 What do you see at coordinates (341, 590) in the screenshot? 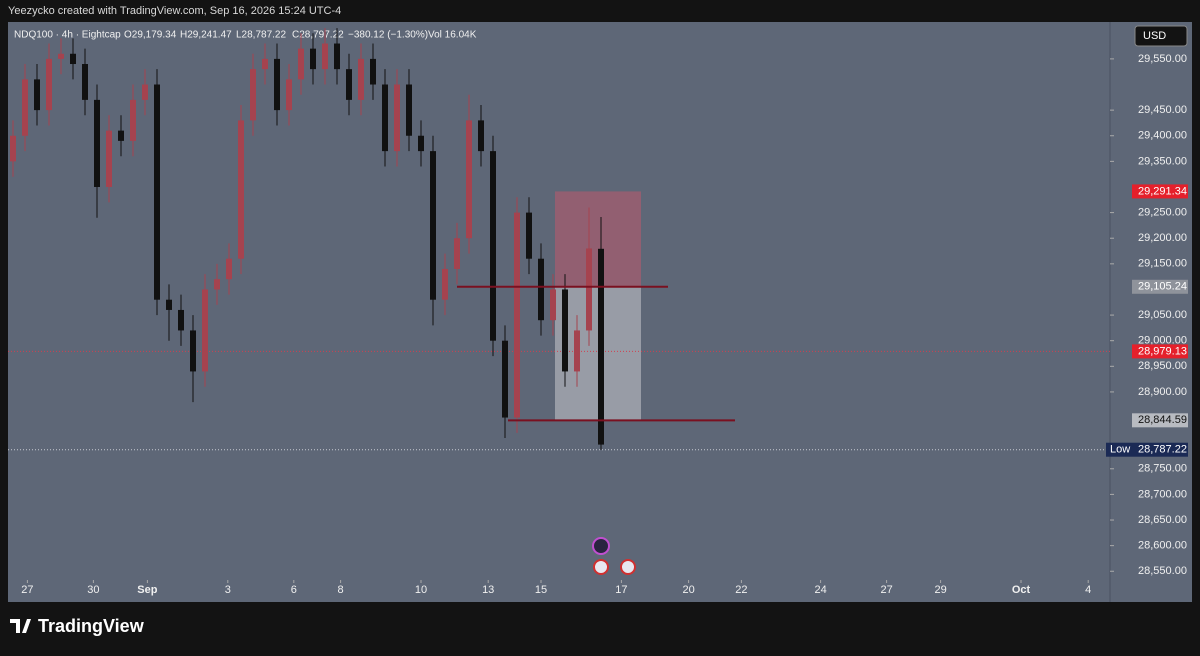
I see `x-tick-label: 8` at bounding box center [341, 590].